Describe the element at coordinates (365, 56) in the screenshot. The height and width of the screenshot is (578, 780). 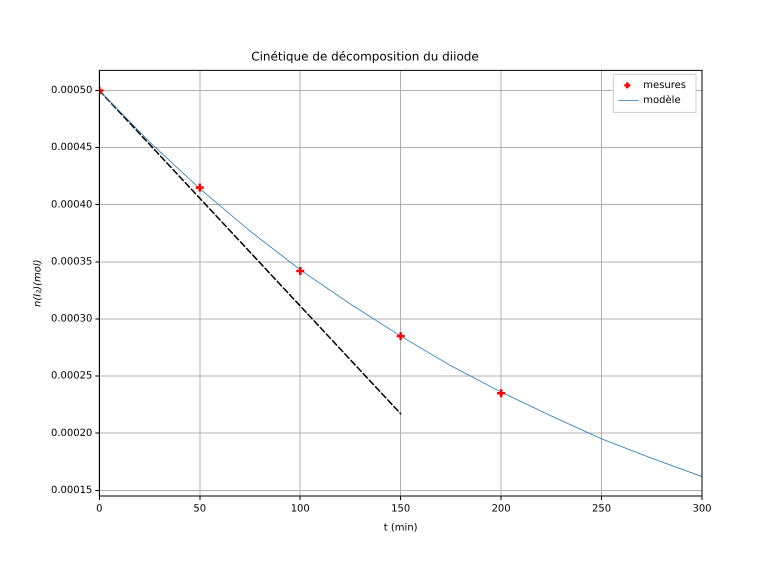
I see `chart-title: Cinétique de décomposition du diiode` at that location.